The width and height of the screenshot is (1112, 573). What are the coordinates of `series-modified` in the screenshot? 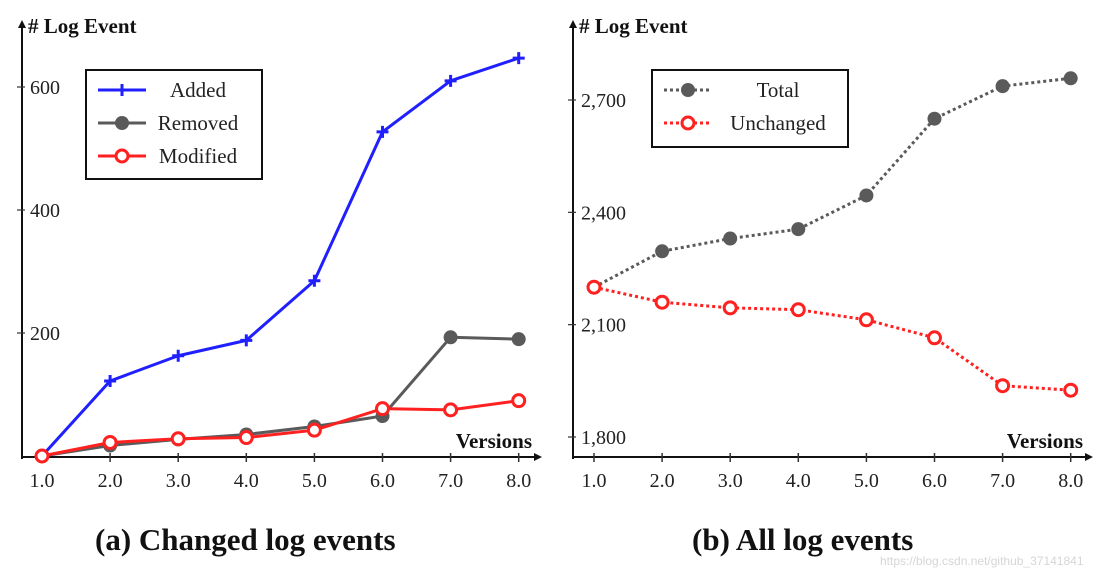 It's located at (280, 428).